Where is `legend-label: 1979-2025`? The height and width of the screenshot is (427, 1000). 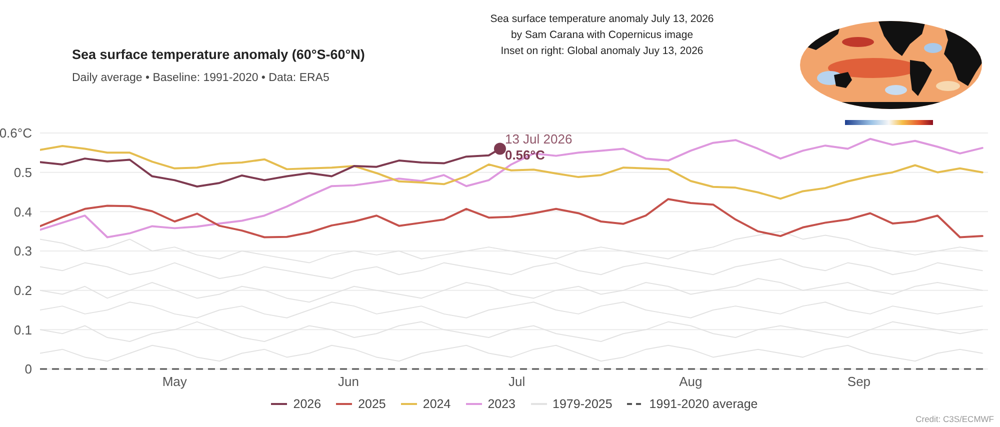
legend-label: 1979-2025 is located at coordinates (582, 404).